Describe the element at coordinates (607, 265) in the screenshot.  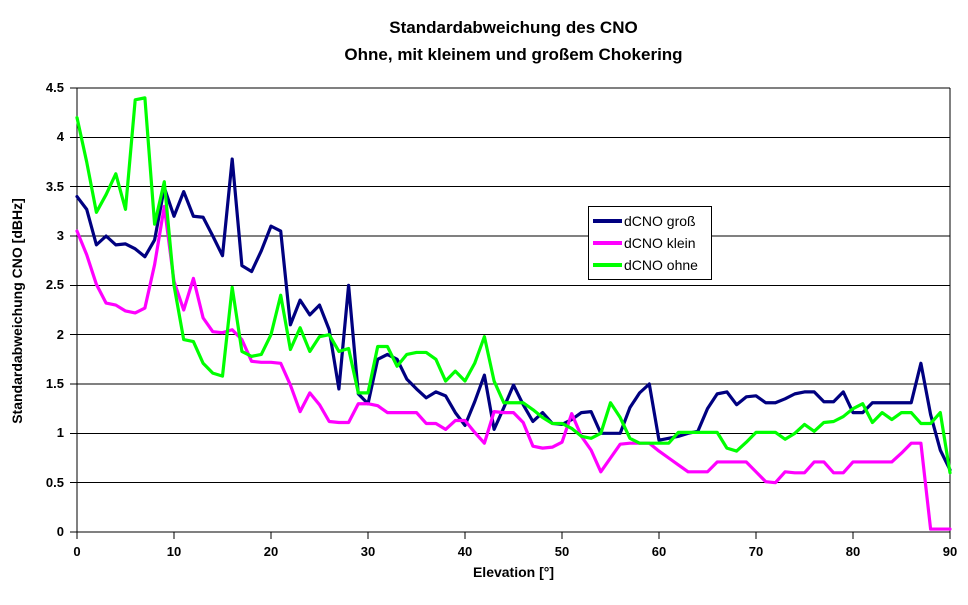
I see `ohne-line-sample` at that location.